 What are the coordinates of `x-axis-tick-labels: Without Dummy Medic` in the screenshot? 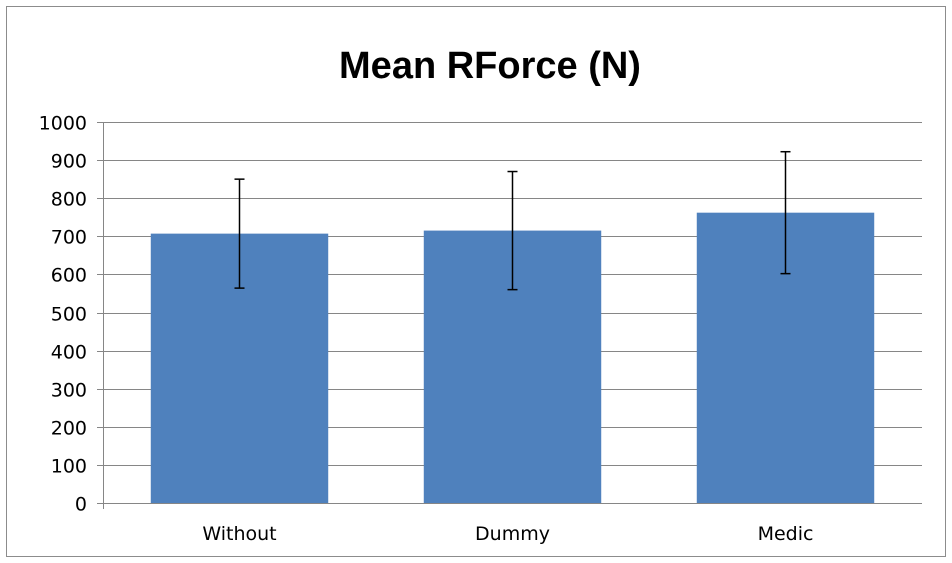 It's located at (507, 534).